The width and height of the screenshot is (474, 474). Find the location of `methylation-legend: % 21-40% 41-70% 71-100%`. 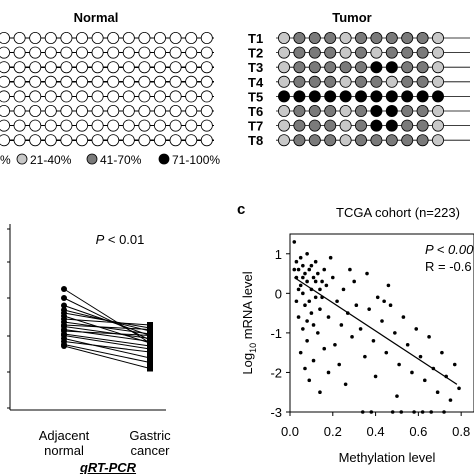

methylation-legend: % 21-40% 41-70% 71-100% is located at coordinates (110, 160).